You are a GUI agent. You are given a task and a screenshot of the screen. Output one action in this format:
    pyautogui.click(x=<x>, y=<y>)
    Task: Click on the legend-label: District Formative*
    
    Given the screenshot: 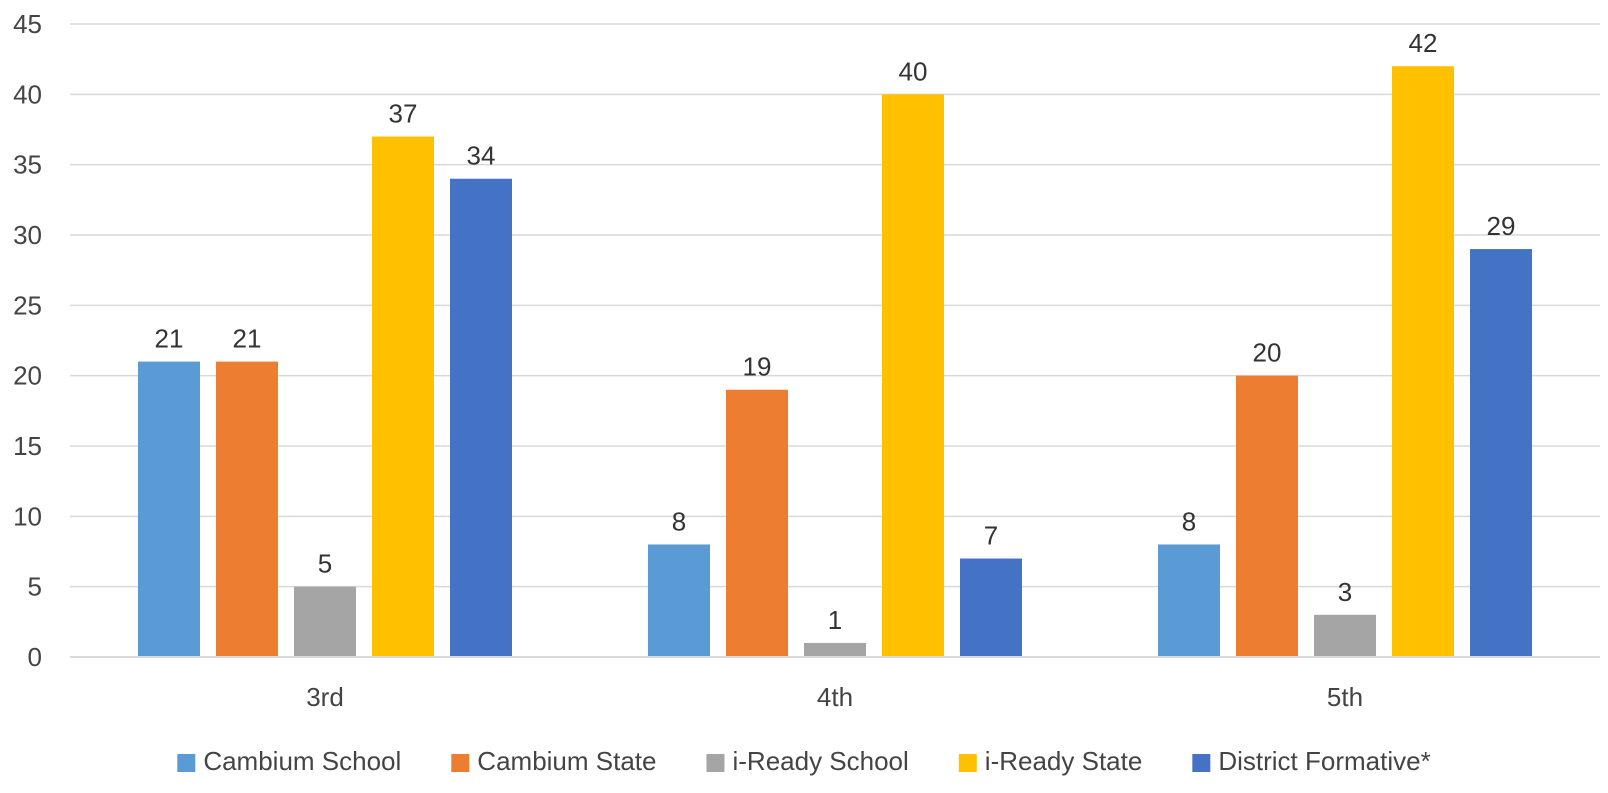 What is the action you would take?
    pyautogui.click(x=1324, y=761)
    